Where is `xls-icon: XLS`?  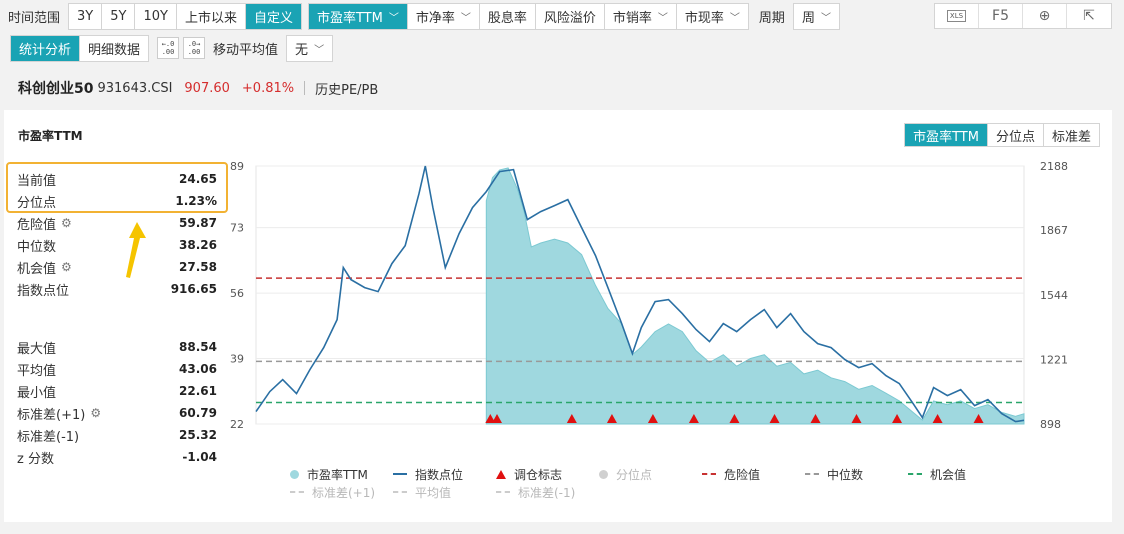 xls-icon: XLS is located at coordinates (956, 16).